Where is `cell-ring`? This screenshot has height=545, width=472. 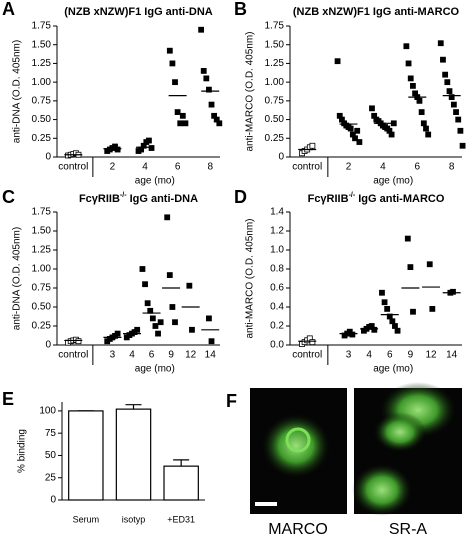 cell-ring is located at coordinates (298, 440).